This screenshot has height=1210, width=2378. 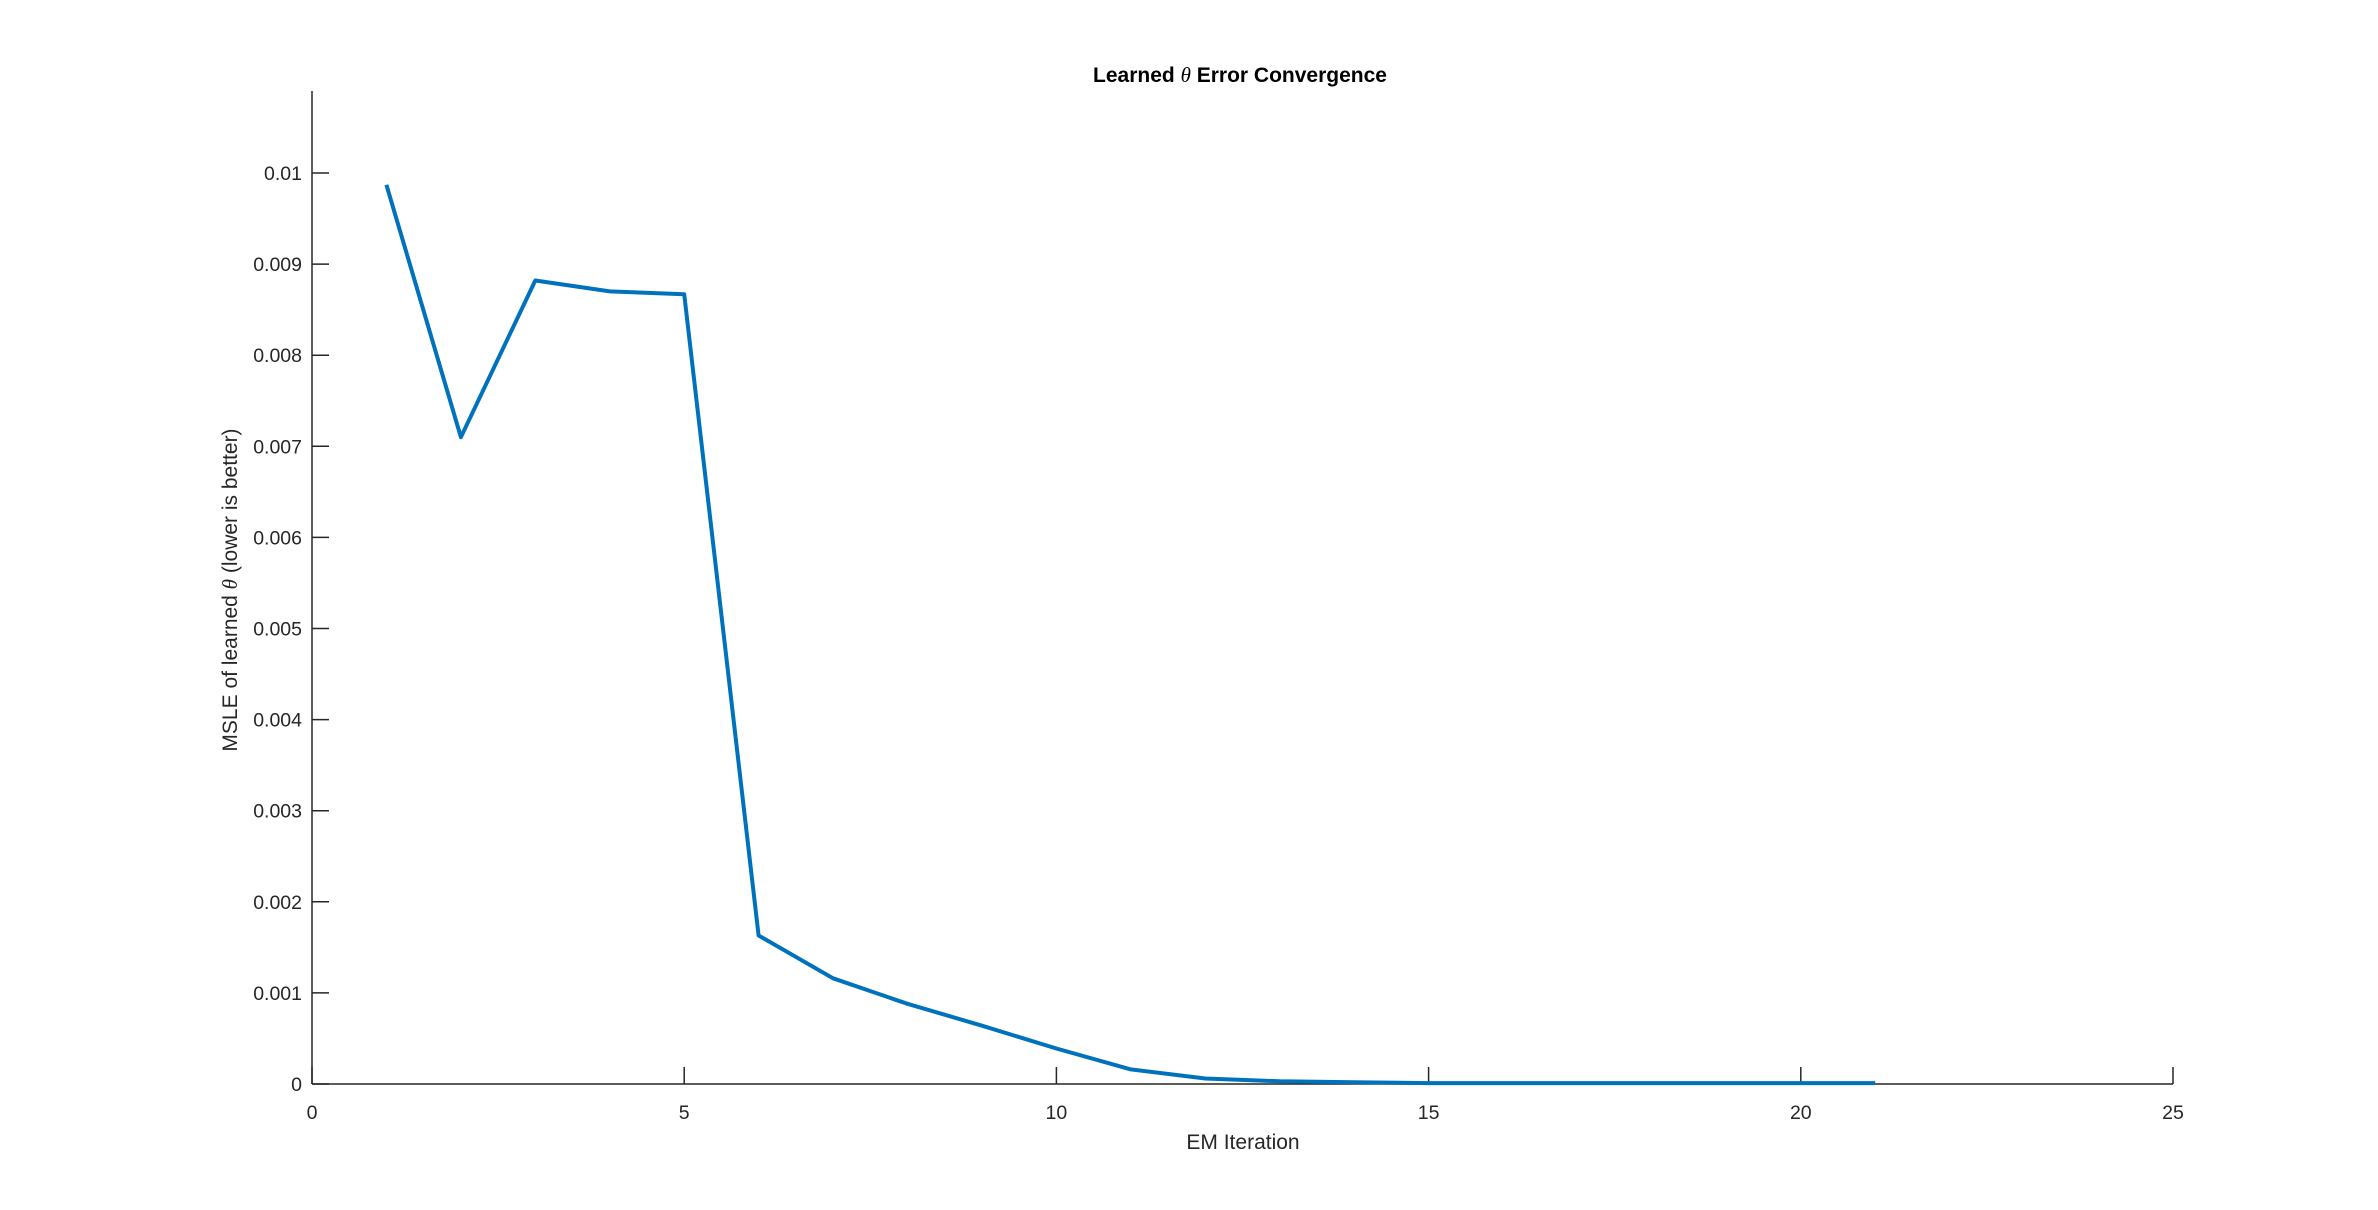 I want to click on y-axis-label: MSLE of learned θ (lower is better), so click(x=230, y=589).